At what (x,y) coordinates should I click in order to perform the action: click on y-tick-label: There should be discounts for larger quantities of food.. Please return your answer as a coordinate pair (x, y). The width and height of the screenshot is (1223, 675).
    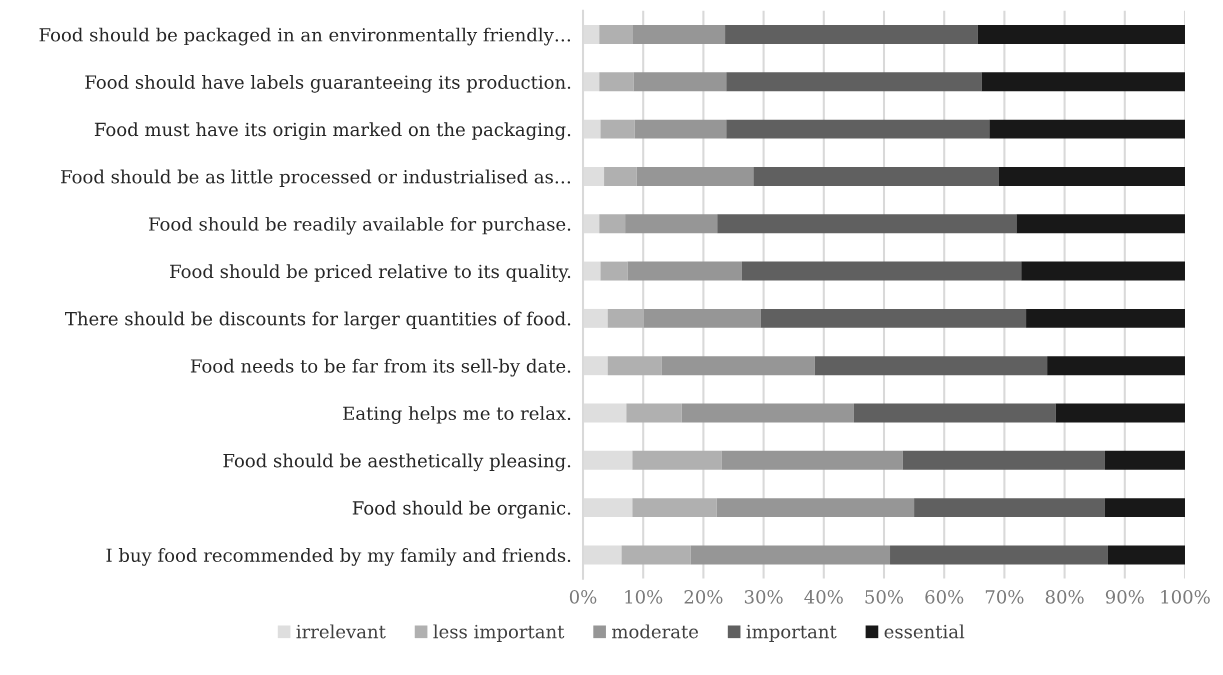
    Looking at the image, I should click on (318, 320).